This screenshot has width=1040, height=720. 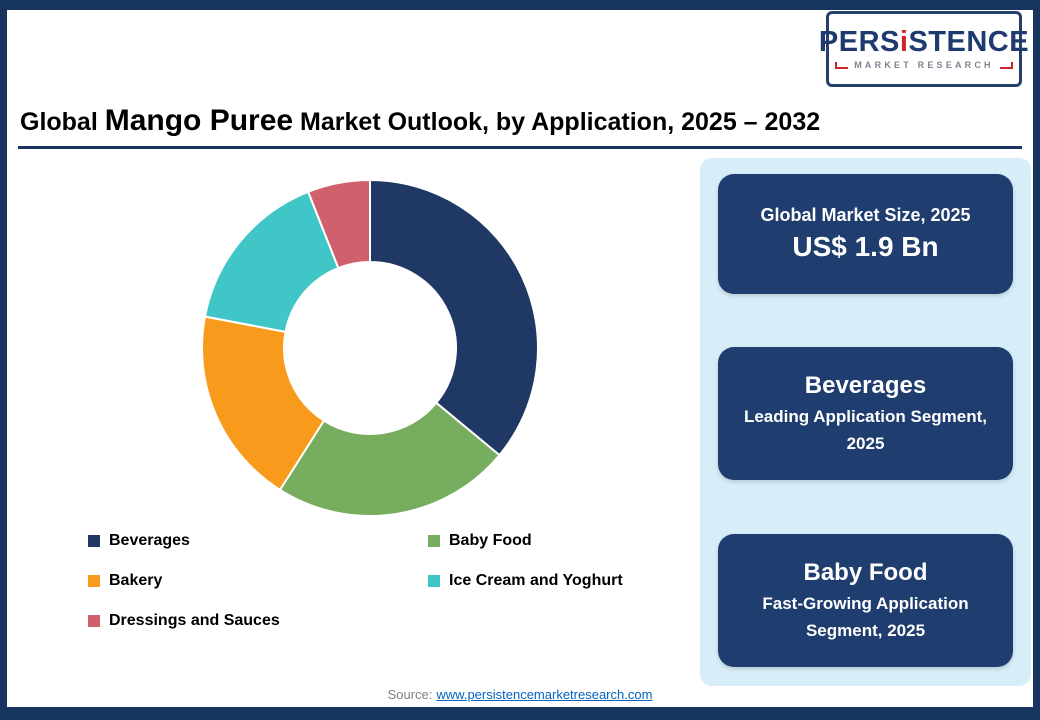 What do you see at coordinates (842, 65) in the screenshot?
I see `logo-left-tick-icon` at bounding box center [842, 65].